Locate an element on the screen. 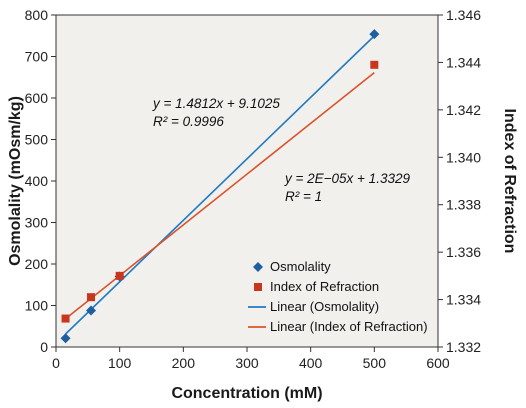  y2-tick-label: 1.334 is located at coordinates (463, 300).